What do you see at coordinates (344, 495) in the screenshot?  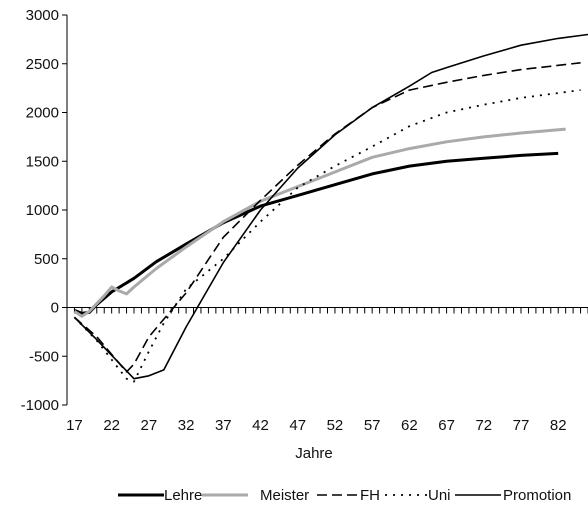 I see `legend: Lehre Meister FH Uni Promotion` at bounding box center [344, 495].